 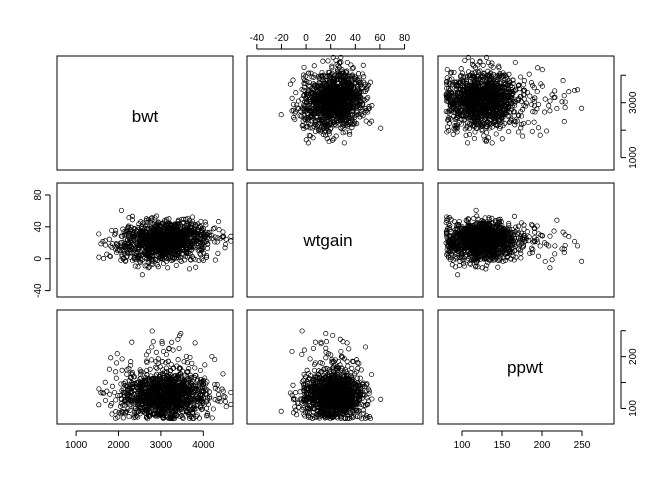 What do you see at coordinates (514, 100) in the screenshot?
I see `points-bwt-vs-ppwt` at bounding box center [514, 100].